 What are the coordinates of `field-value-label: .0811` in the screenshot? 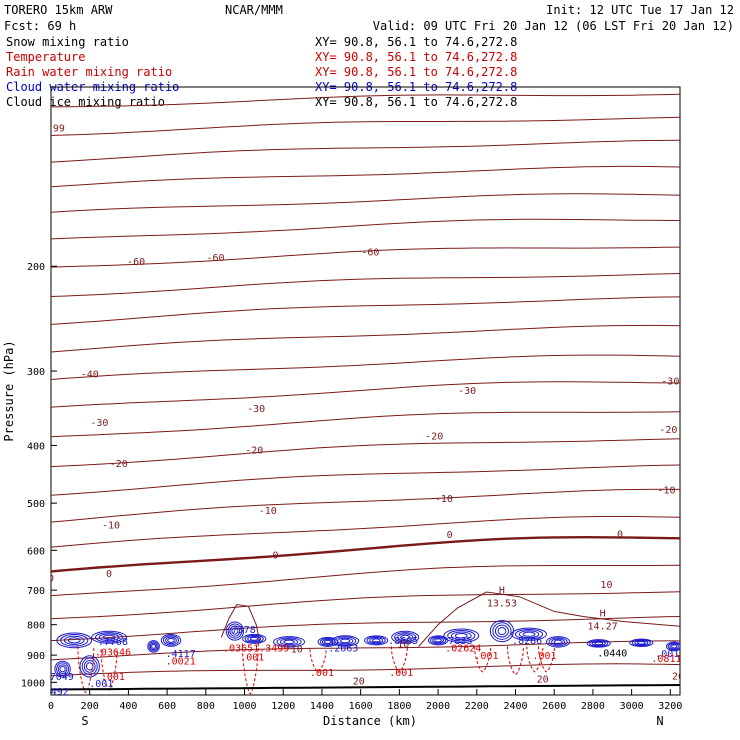 It's located at (666, 659).